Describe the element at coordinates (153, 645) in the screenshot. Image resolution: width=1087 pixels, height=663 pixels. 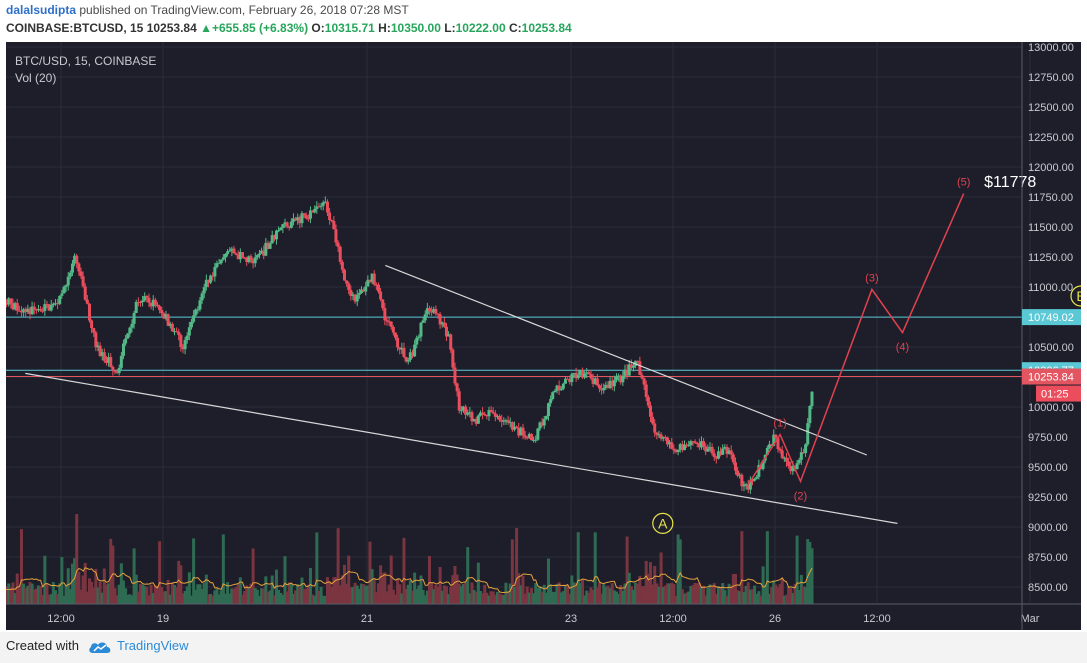
I see `tradingview-link: TradingView` at that location.